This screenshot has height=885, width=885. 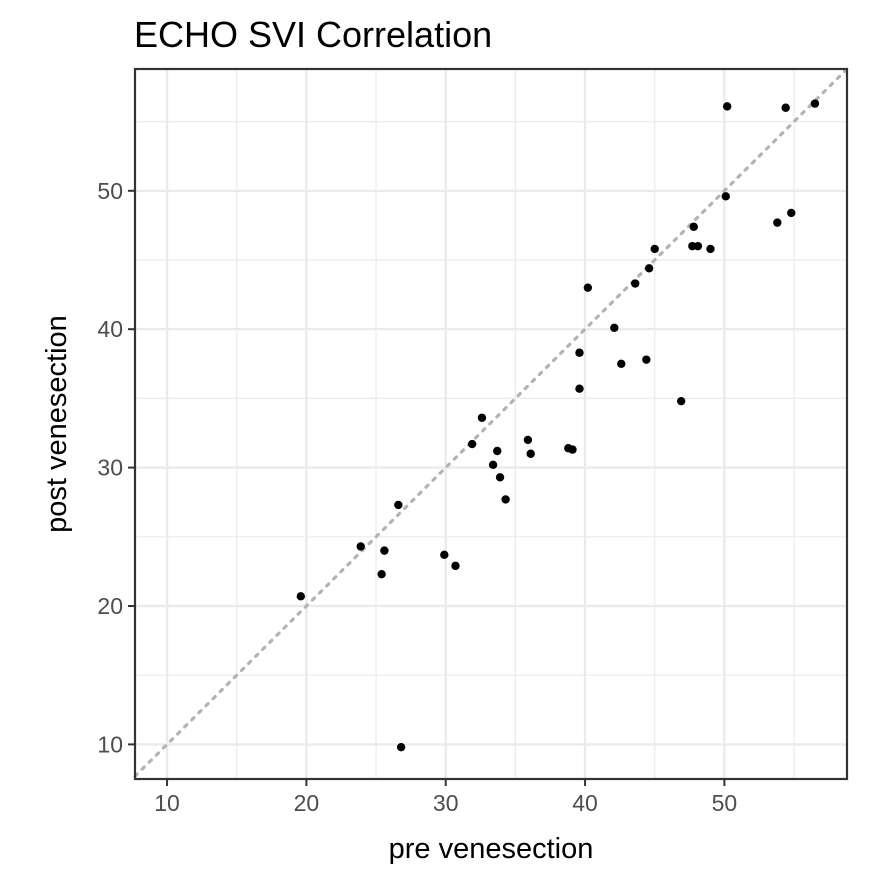 What do you see at coordinates (110, 744) in the screenshot?
I see `y-tick-label: 10` at bounding box center [110, 744].